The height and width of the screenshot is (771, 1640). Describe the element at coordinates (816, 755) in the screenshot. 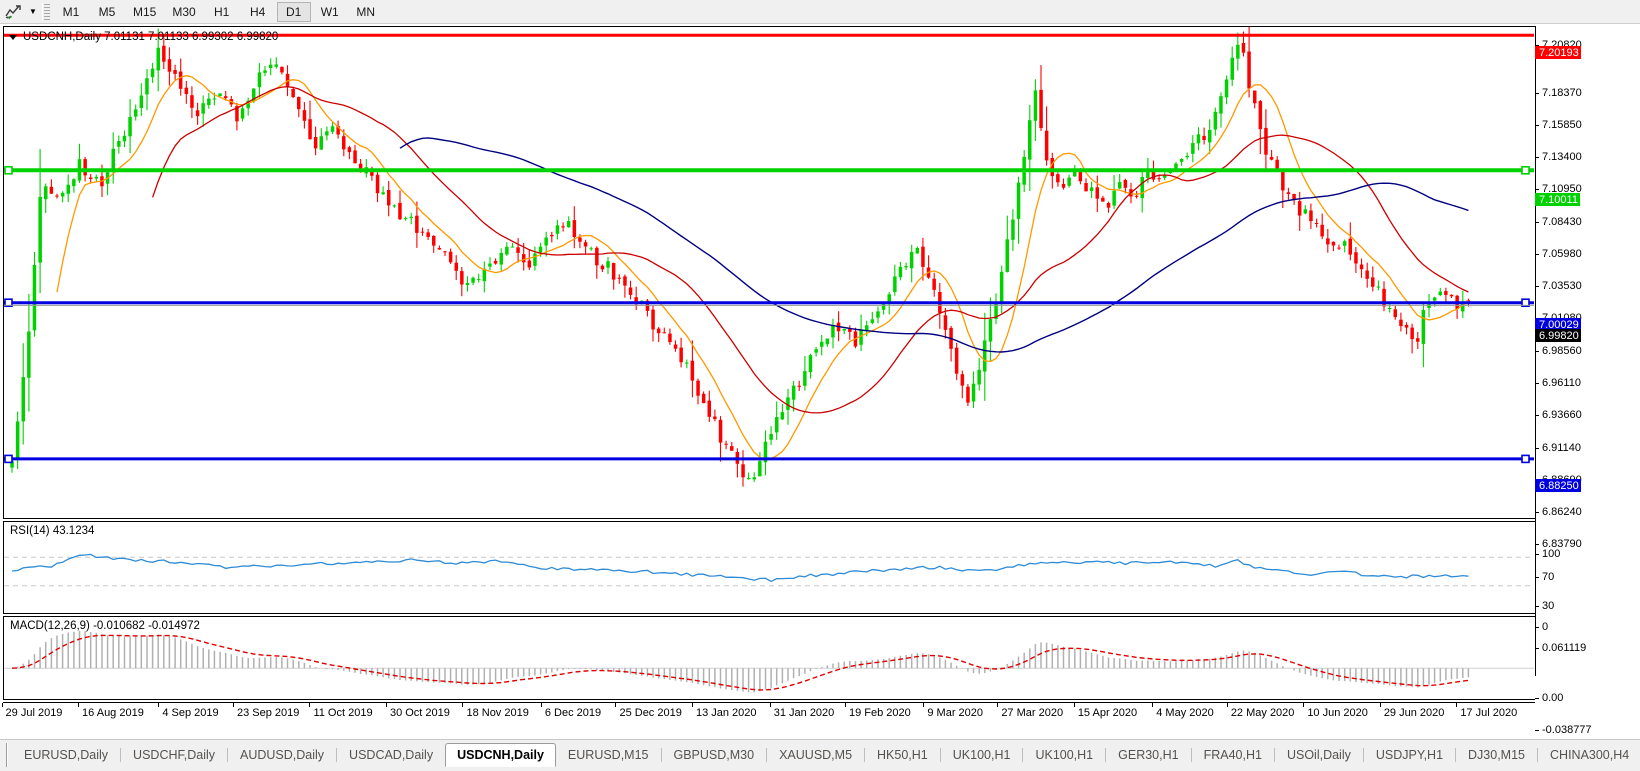

I see `chart-tab-xauusd-m5: XAUUSD,M5` at that location.